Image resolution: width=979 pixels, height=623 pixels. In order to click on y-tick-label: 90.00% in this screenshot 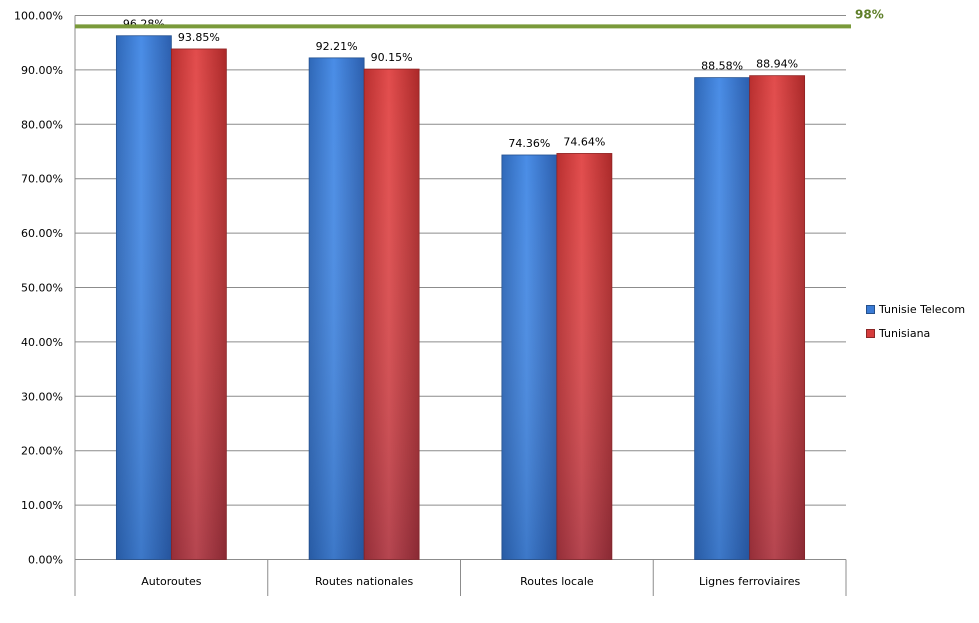, I will do `click(42, 70)`.